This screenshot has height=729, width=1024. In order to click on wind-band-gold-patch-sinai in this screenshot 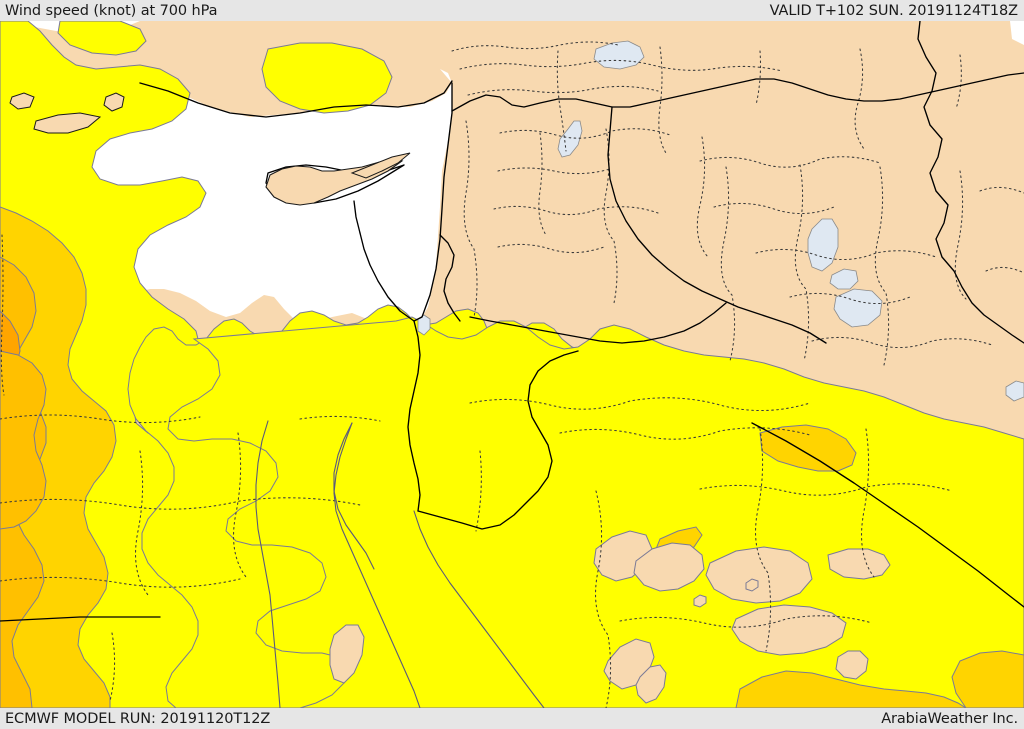, I will do `click(808, 448)`.